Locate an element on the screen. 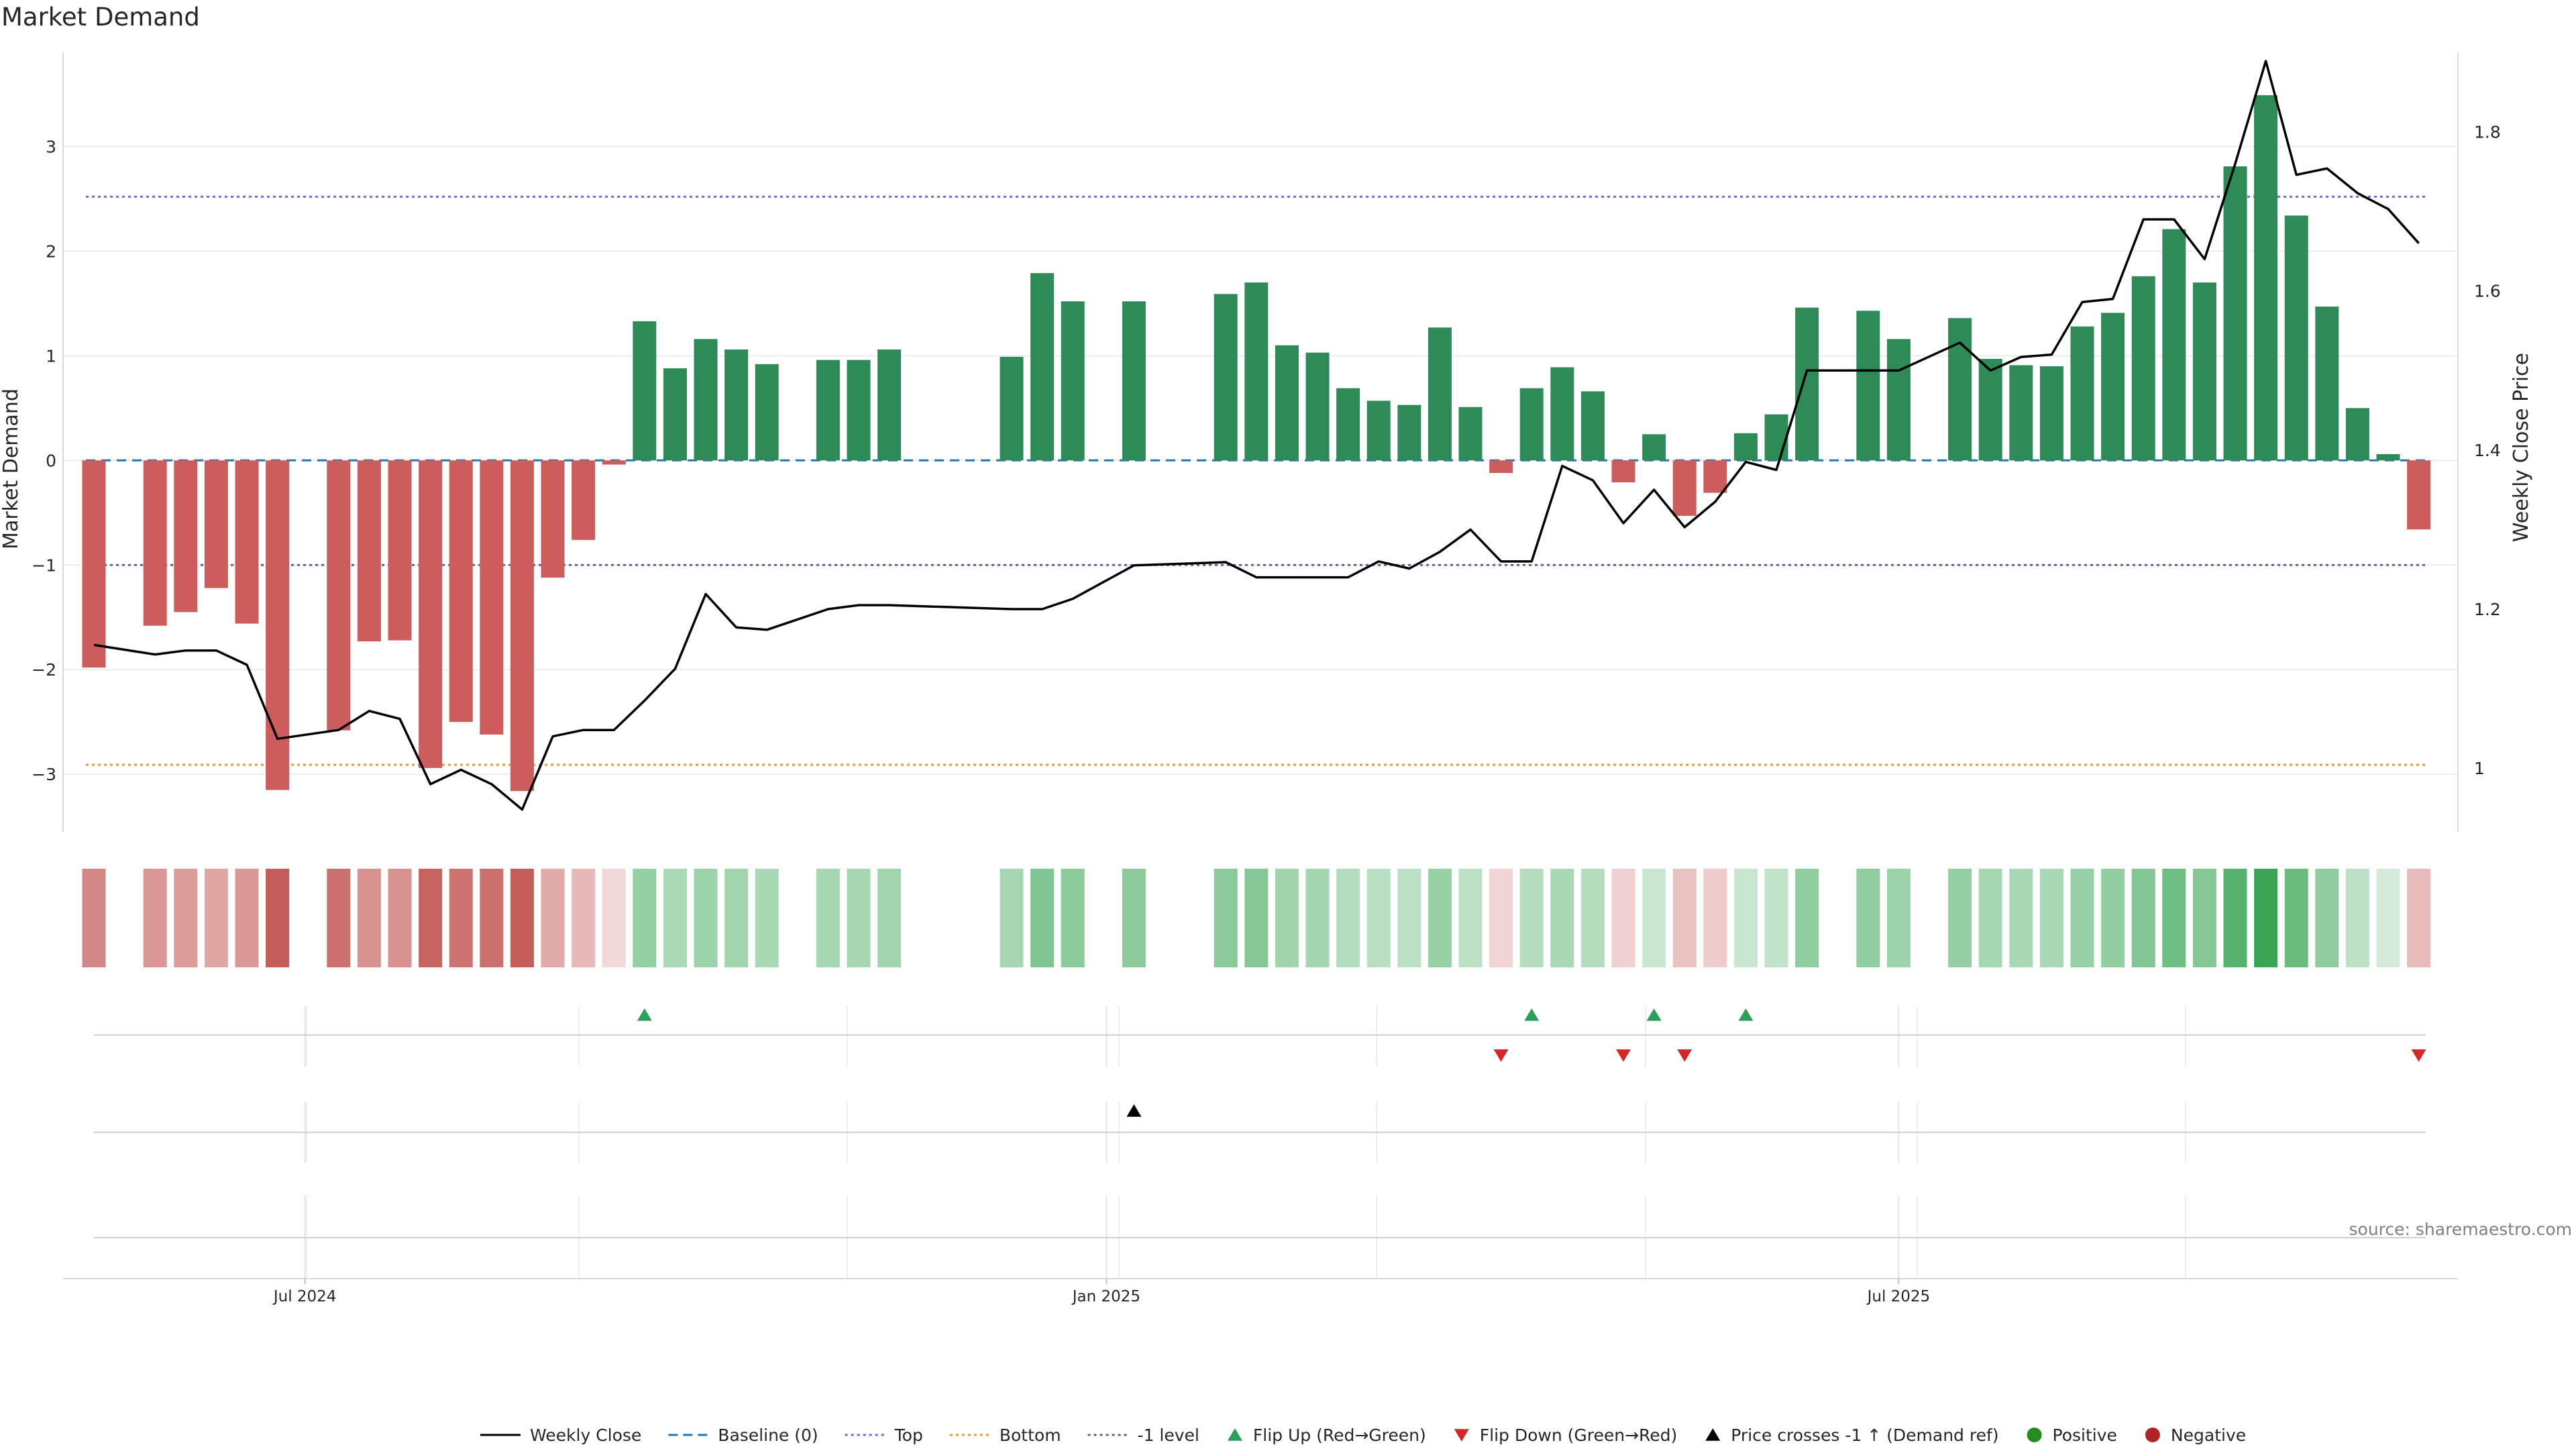  legend-label: Price crosses -1 ↑ (Demand ref) is located at coordinates (1864, 1435).